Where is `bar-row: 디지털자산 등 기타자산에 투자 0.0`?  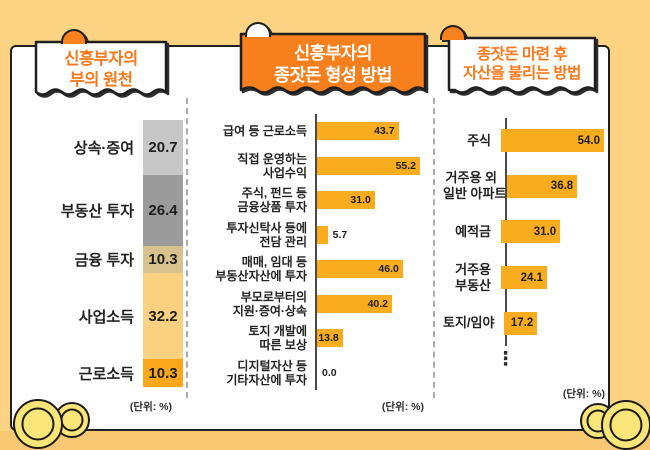 bar-row: 디지털자산 등 기타자산에 투자 0.0 is located at coordinates (314, 373).